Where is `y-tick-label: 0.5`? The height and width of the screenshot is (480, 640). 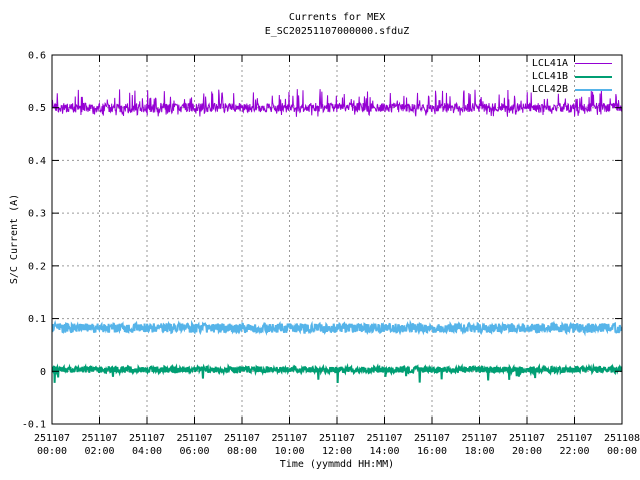 y-tick-label: 0.5 is located at coordinates (37, 108).